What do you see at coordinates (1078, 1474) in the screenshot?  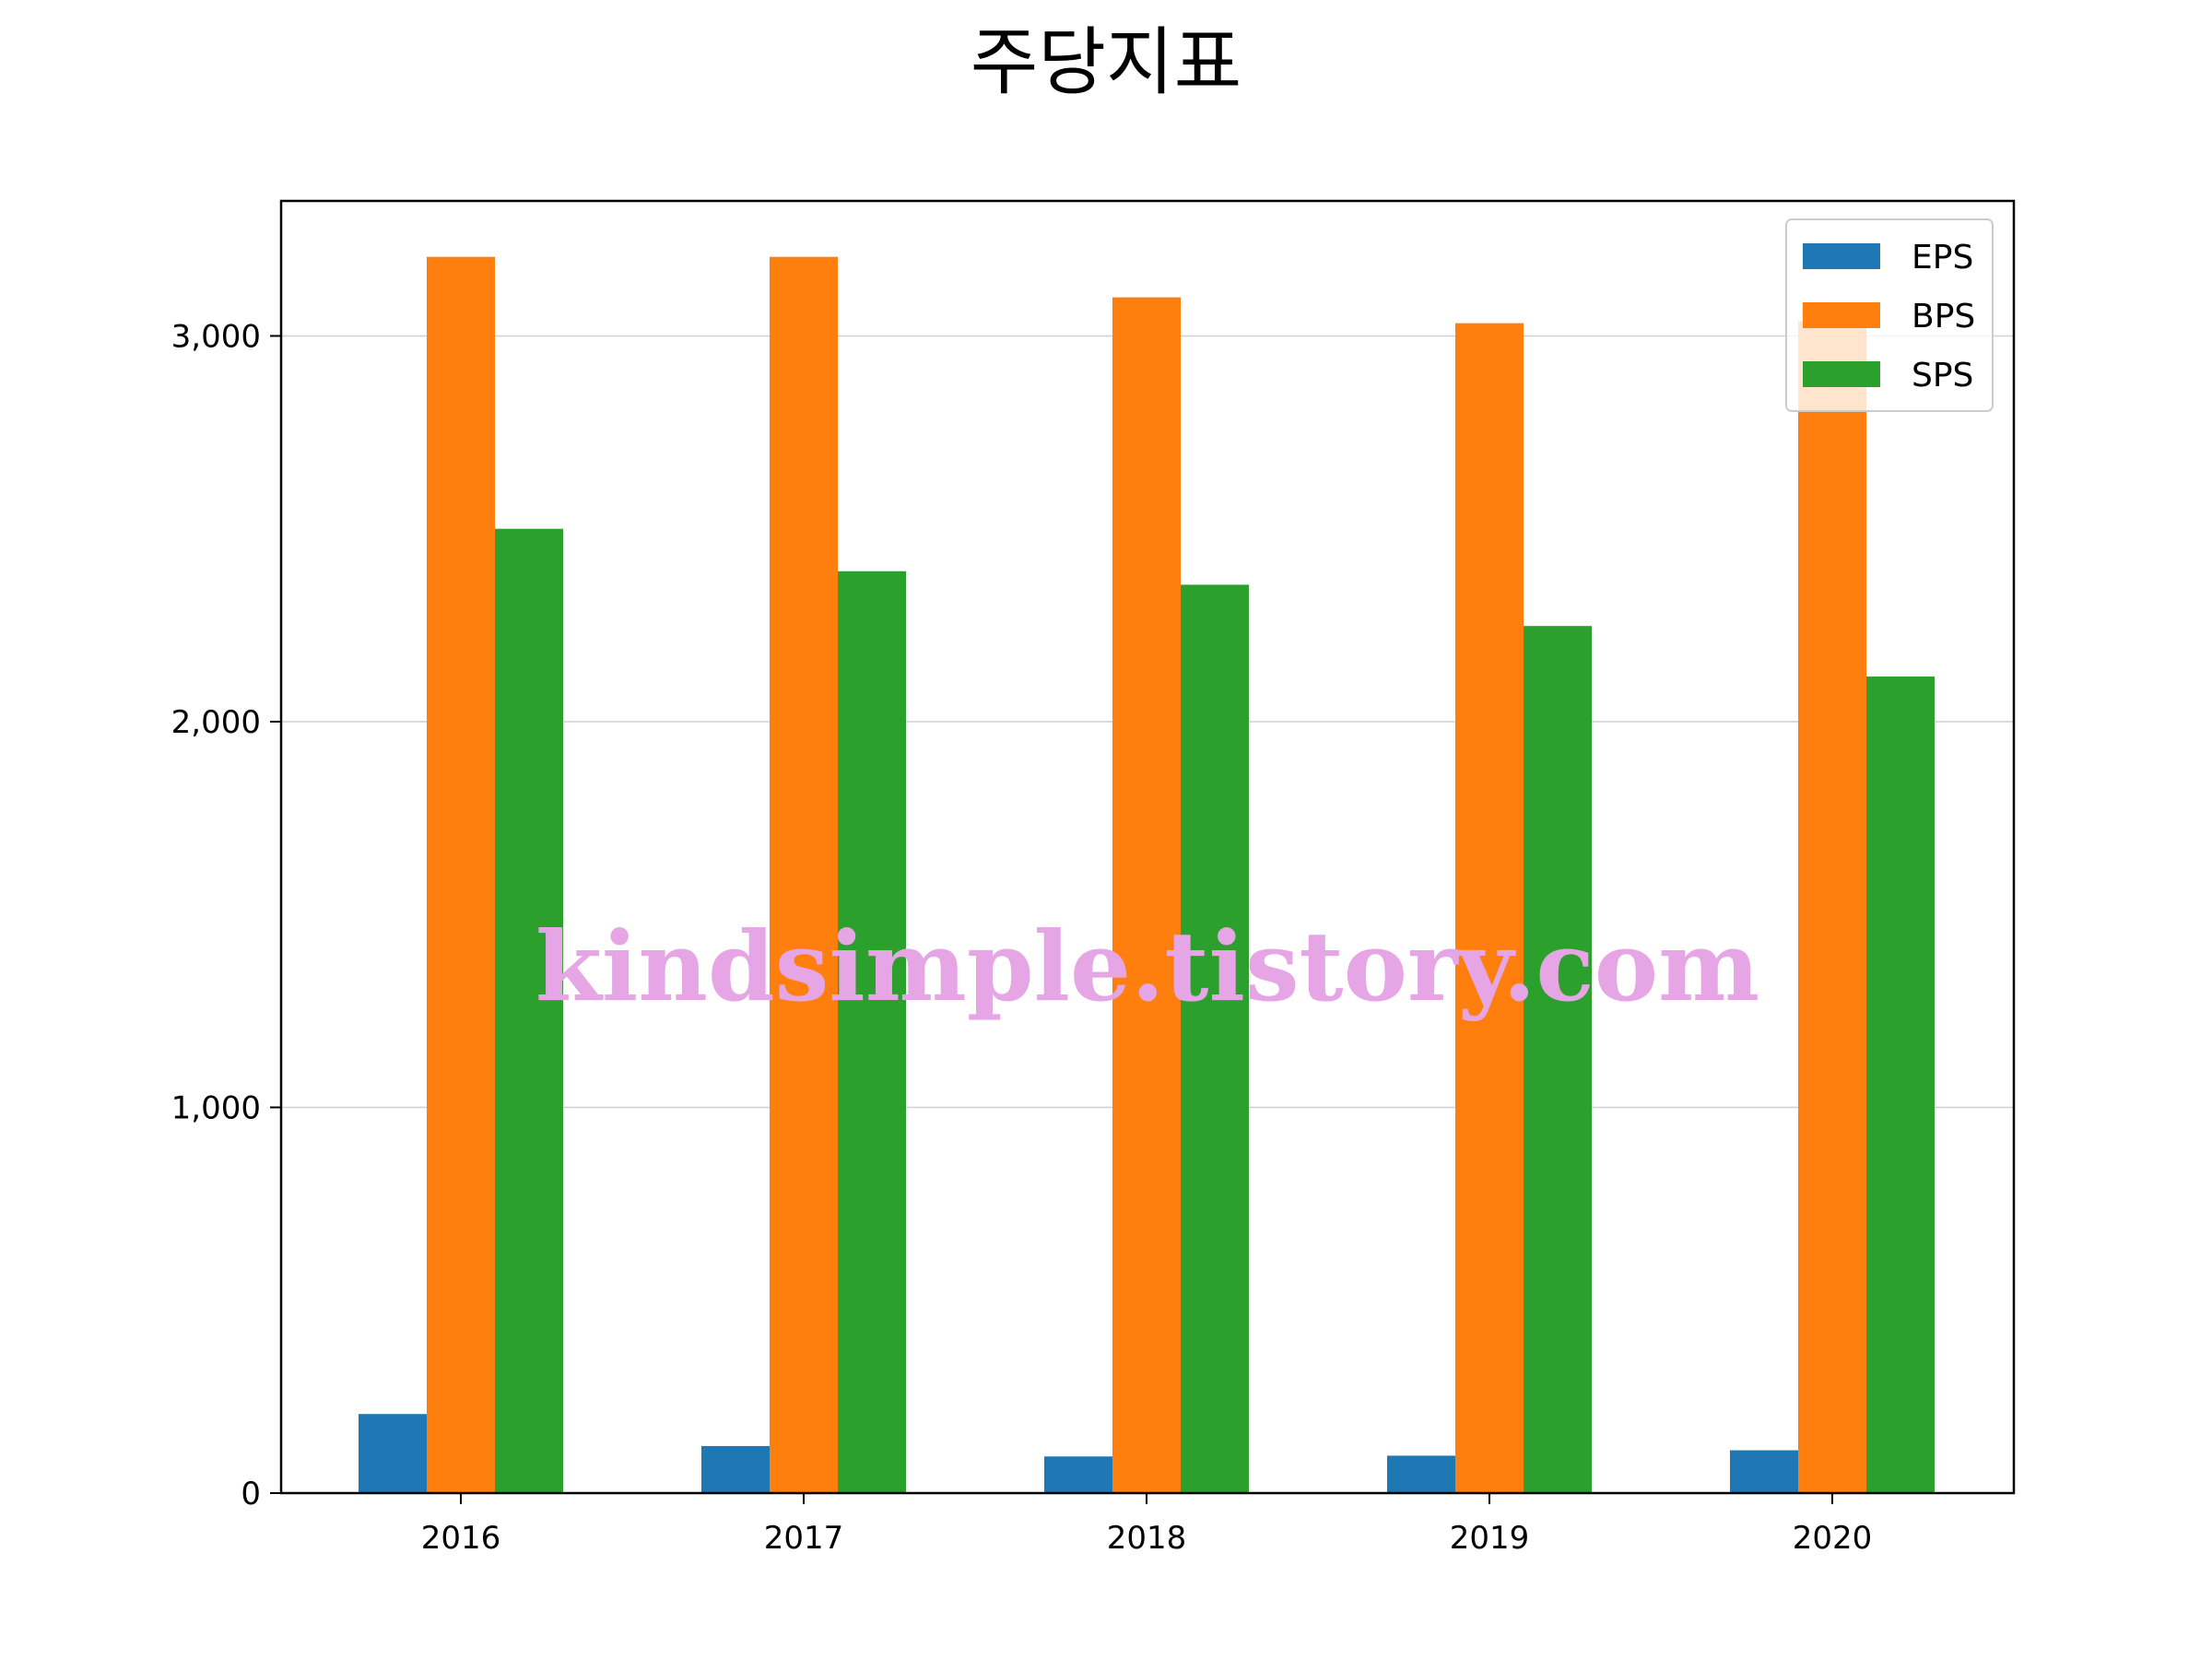 I see `bar-eps-2018` at bounding box center [1078, 1474].